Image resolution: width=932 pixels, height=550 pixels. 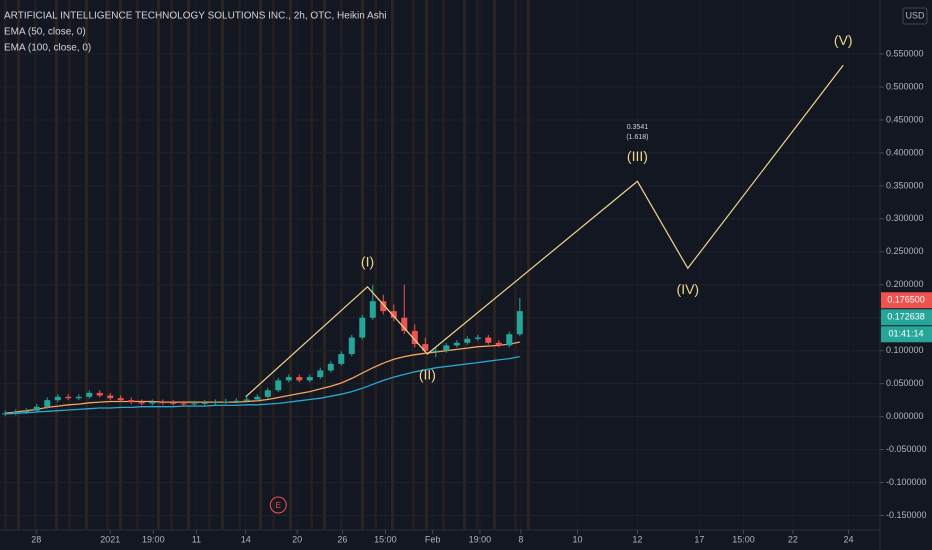 I want to click on earnings-label: E, so click(x=278, y=505).